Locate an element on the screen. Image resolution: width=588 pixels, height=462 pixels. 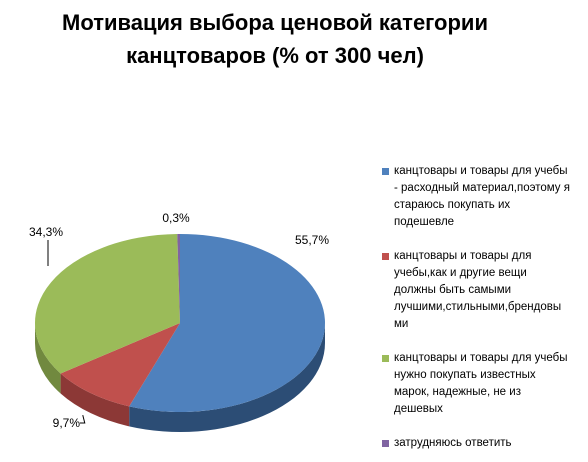
legend-line: марок, надежные, не из is located at coordinates (457, 392).